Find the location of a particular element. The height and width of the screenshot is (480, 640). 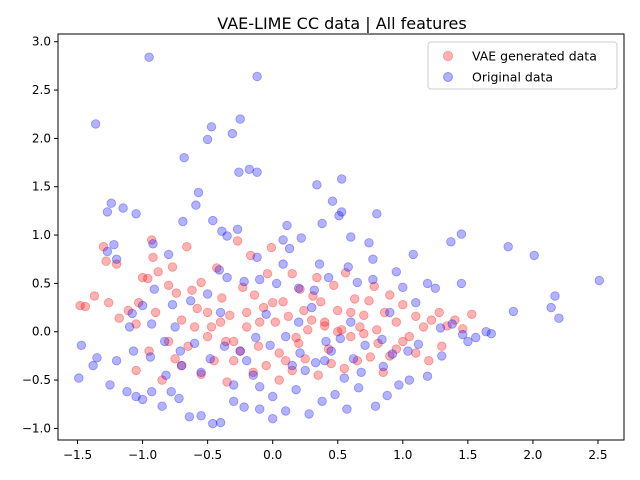

y-tick-label: 3.0 is located at coordinates (41, 42).